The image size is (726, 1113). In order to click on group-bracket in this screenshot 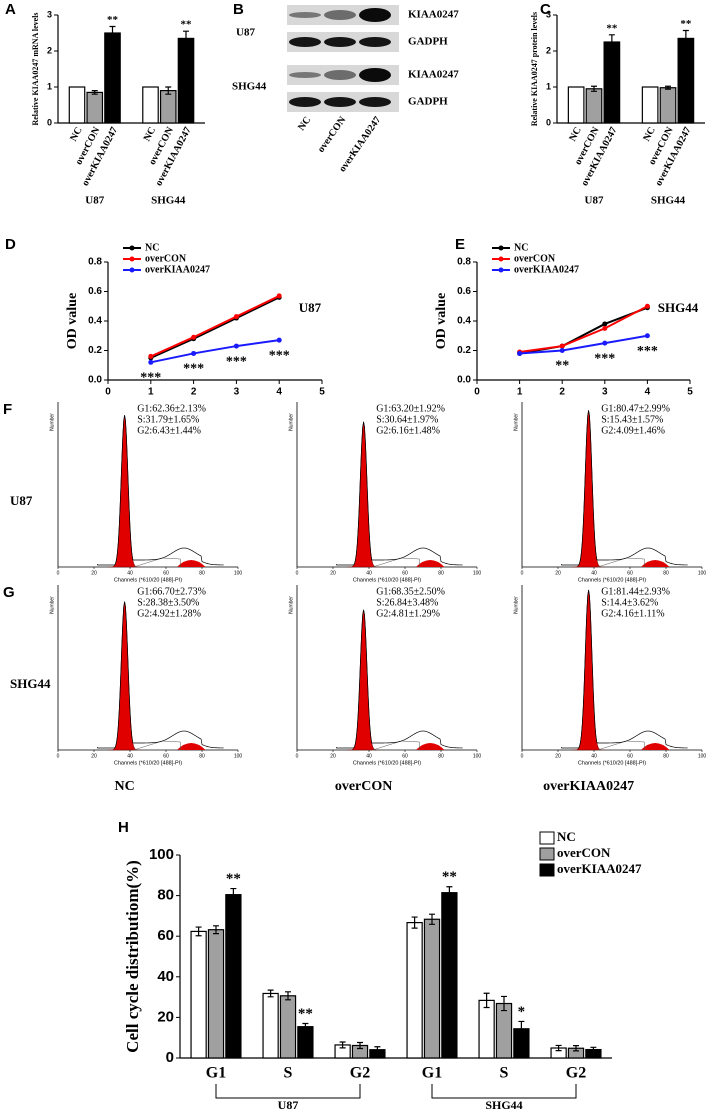, I will do `click(288, 1091)`.